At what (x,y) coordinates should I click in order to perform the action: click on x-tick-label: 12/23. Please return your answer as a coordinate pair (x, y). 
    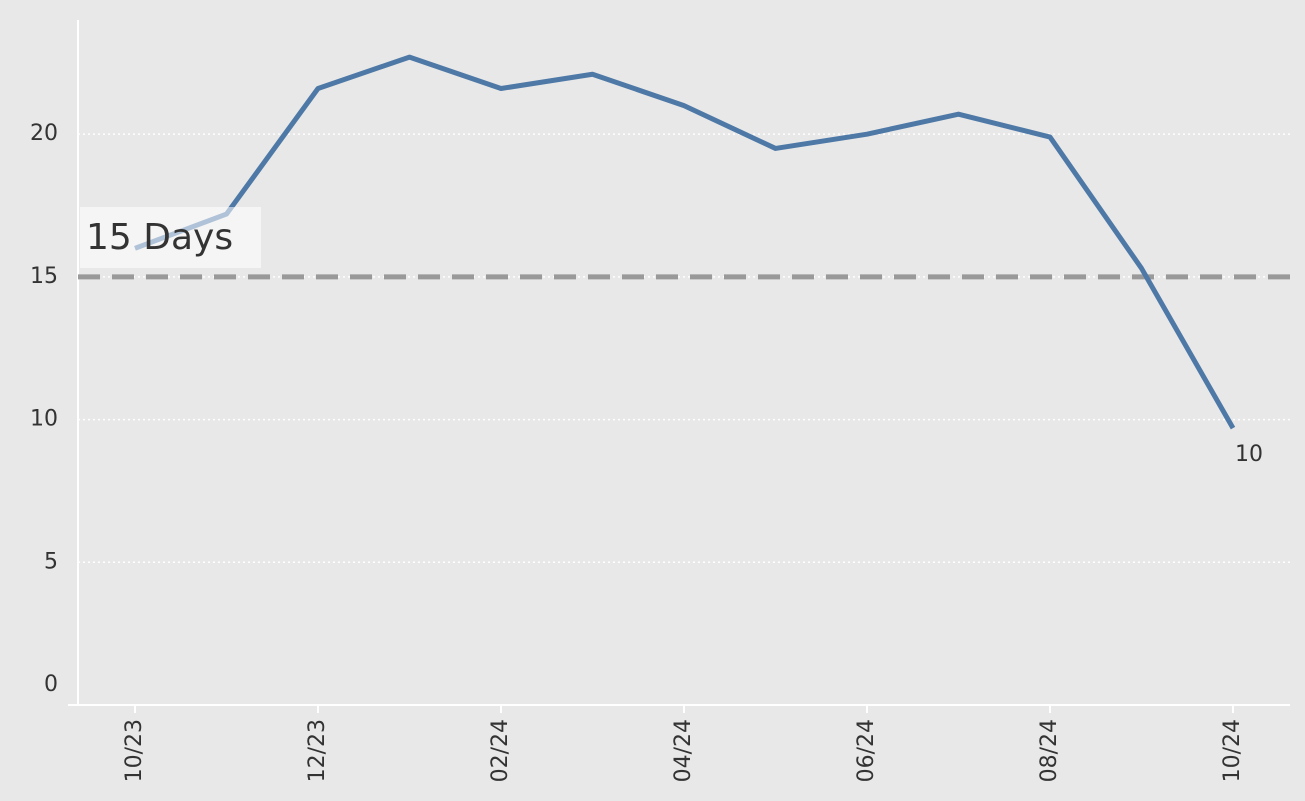
    Looking at the image, I should click on (317, 750).